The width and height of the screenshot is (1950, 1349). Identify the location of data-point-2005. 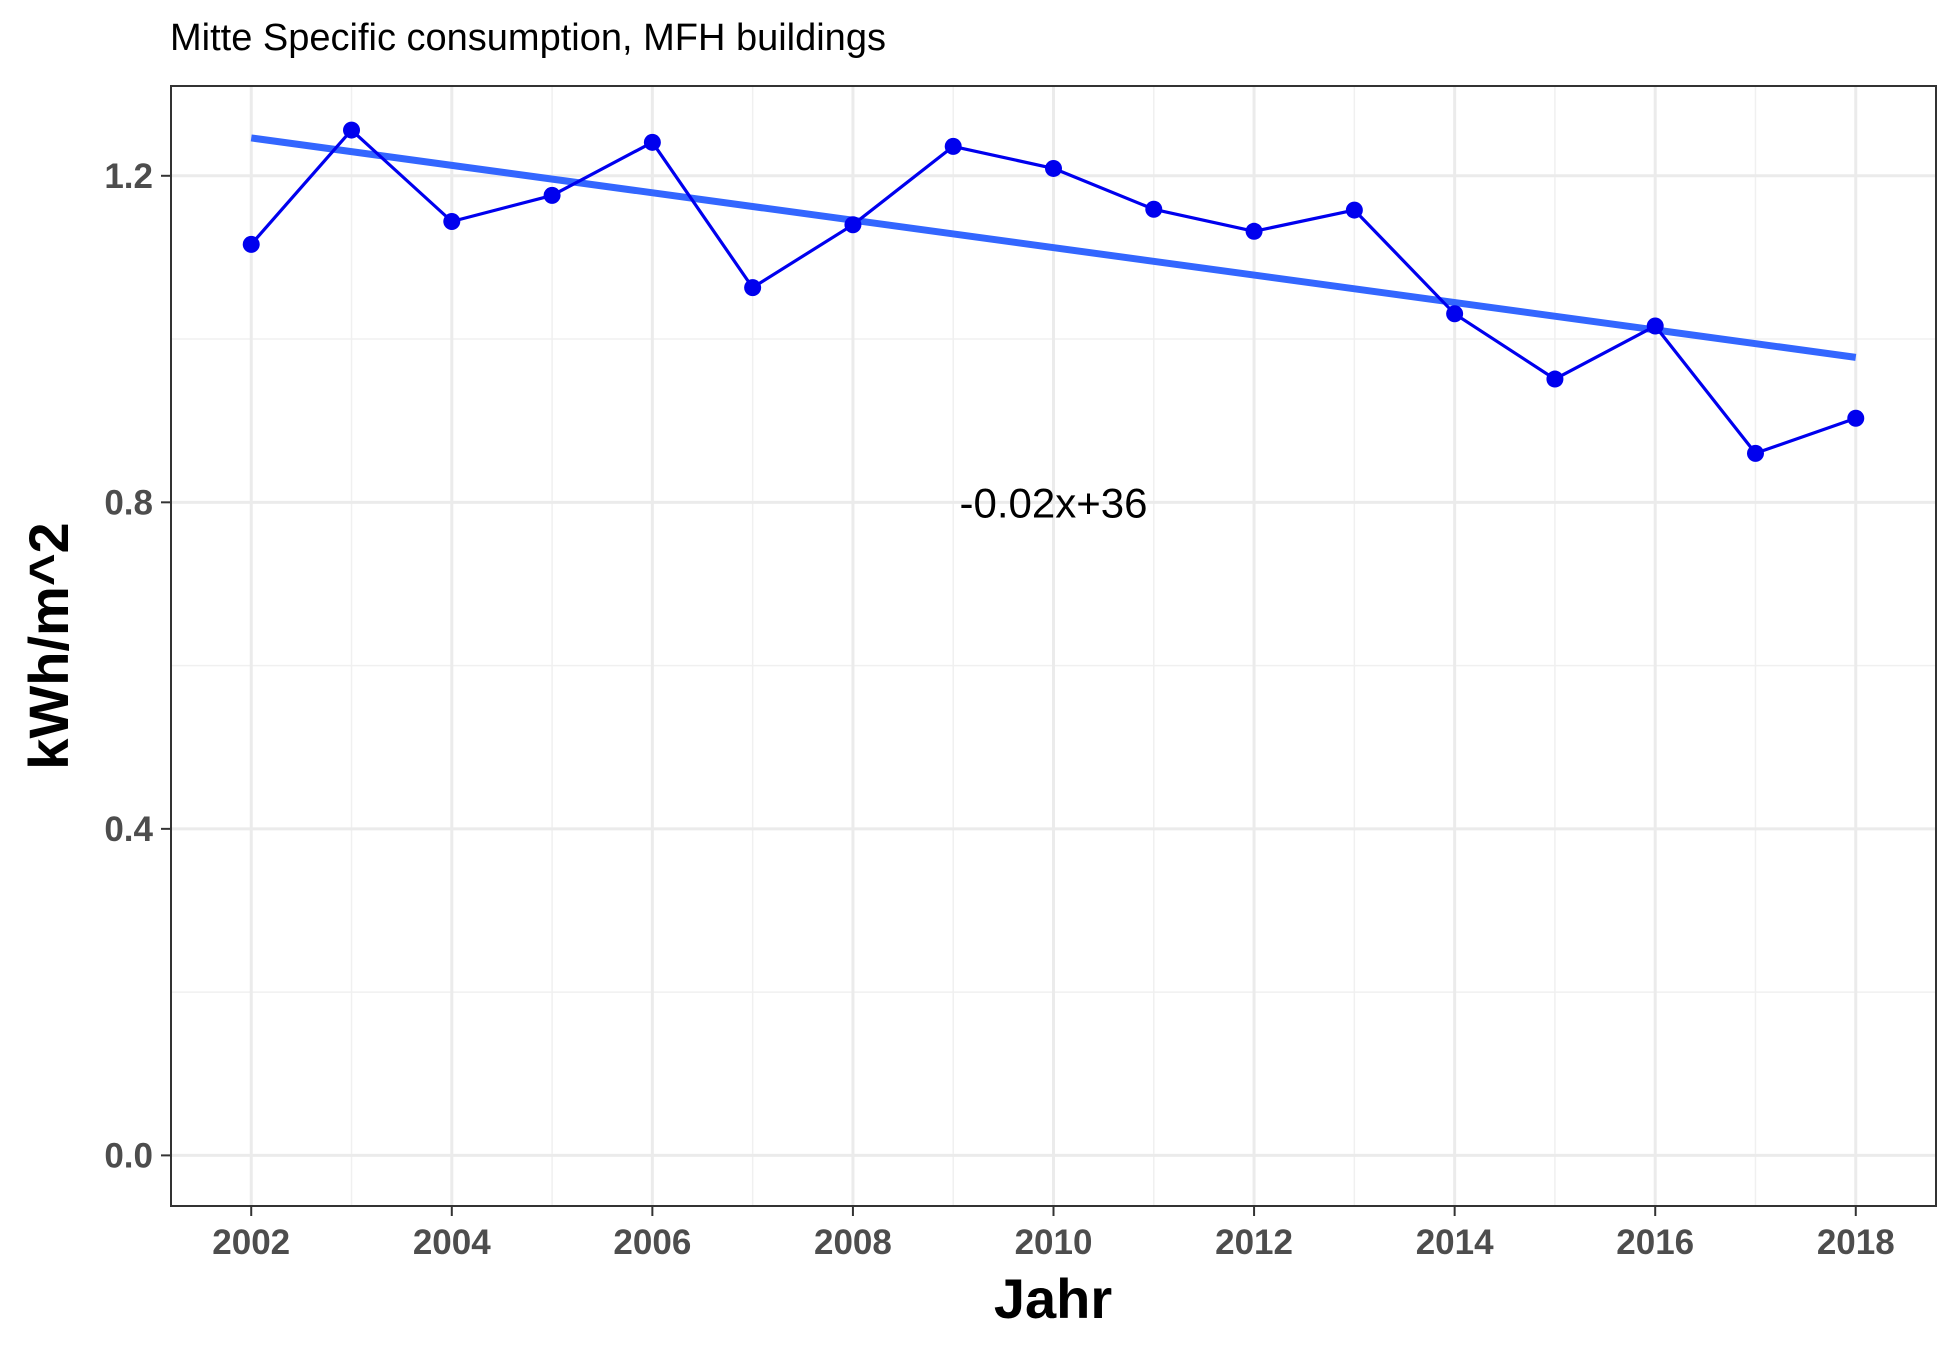
(552, 195).